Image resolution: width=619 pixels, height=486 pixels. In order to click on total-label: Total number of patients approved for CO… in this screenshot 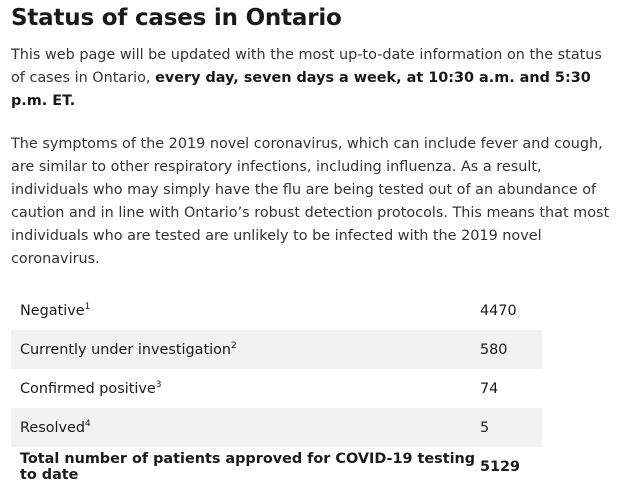, I will do `click(248, 466)`.